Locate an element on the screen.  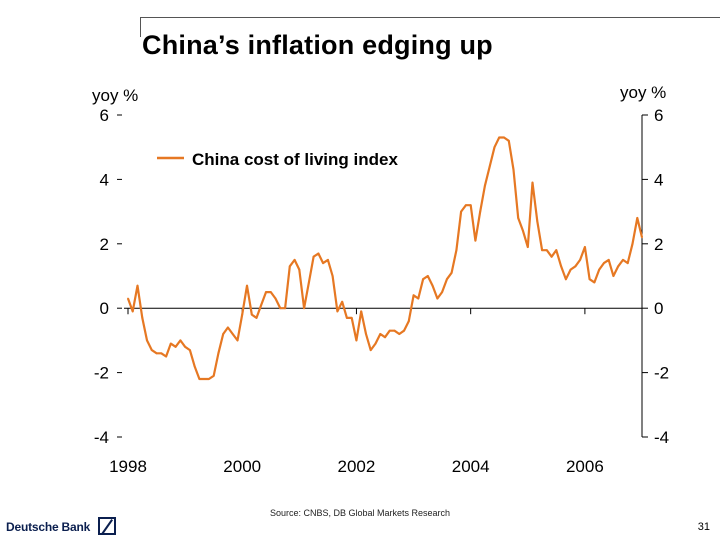
title-frame-left-rule is located at coordinates (140, 27).